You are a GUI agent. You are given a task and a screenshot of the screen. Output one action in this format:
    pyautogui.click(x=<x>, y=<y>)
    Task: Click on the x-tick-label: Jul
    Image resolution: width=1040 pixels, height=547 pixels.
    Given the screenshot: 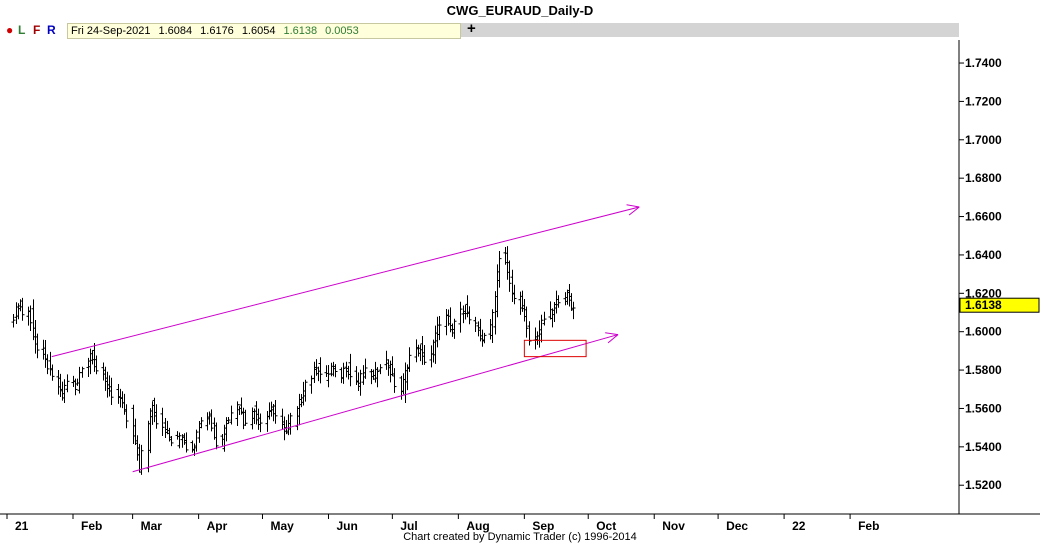 What is the action you would take?
    pyautogui.click(x=408, y=526)
    